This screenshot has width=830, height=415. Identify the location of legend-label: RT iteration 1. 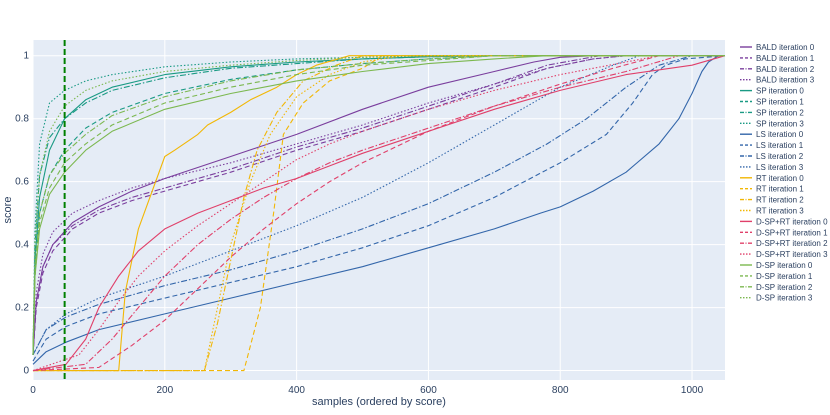
(780, 189).